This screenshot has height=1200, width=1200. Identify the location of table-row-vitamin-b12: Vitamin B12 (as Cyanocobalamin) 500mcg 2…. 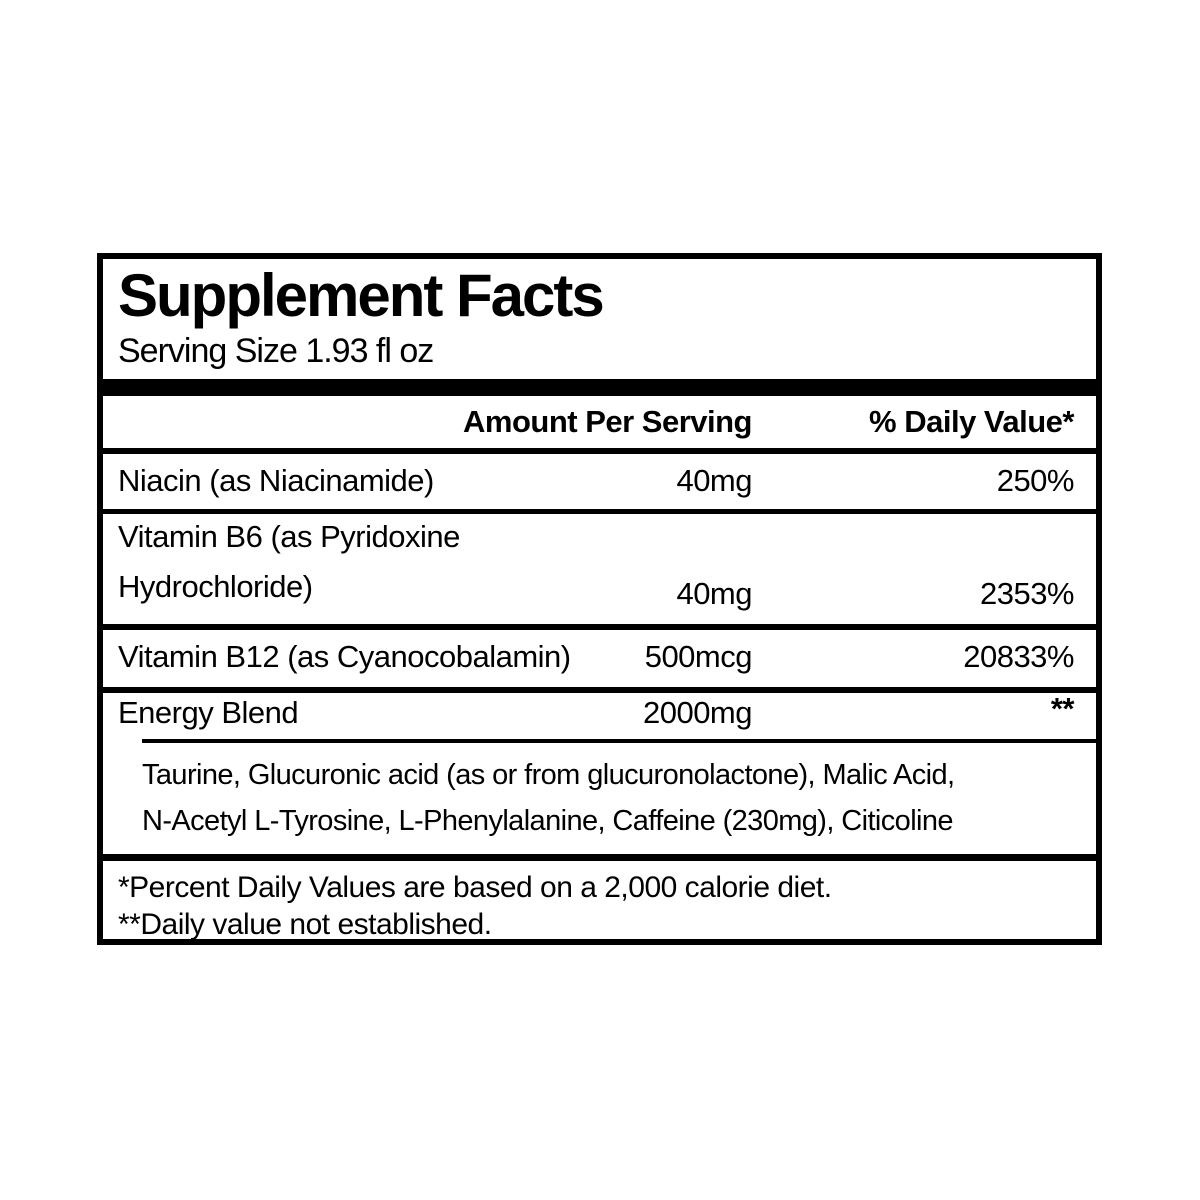
(599, 658).